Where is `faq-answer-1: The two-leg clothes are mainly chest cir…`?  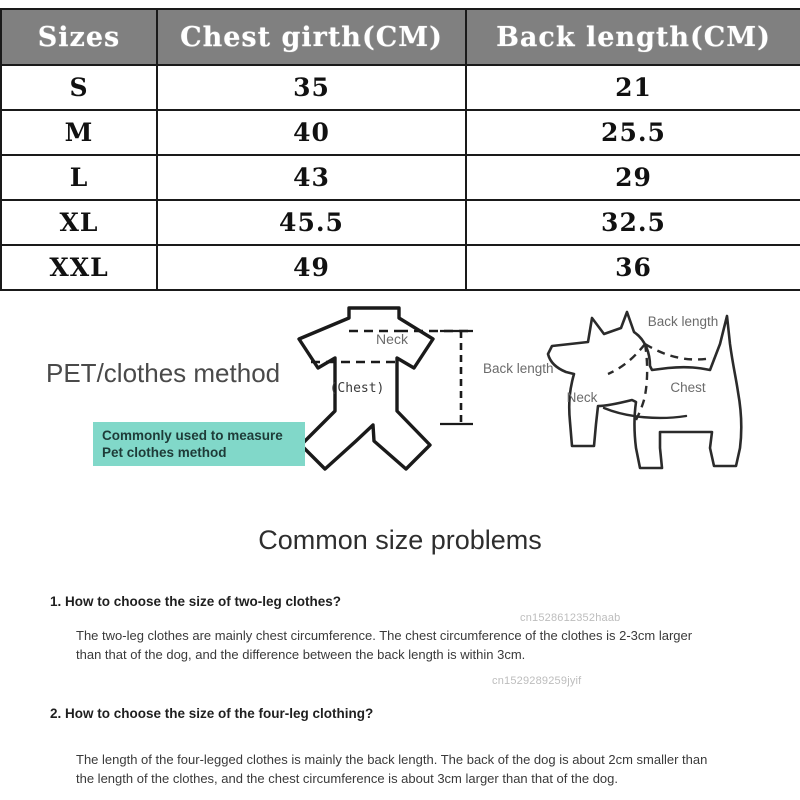
faq-answer-1: The two-leg clothes are mainly chest cir… is located at coordinates (384, 645).